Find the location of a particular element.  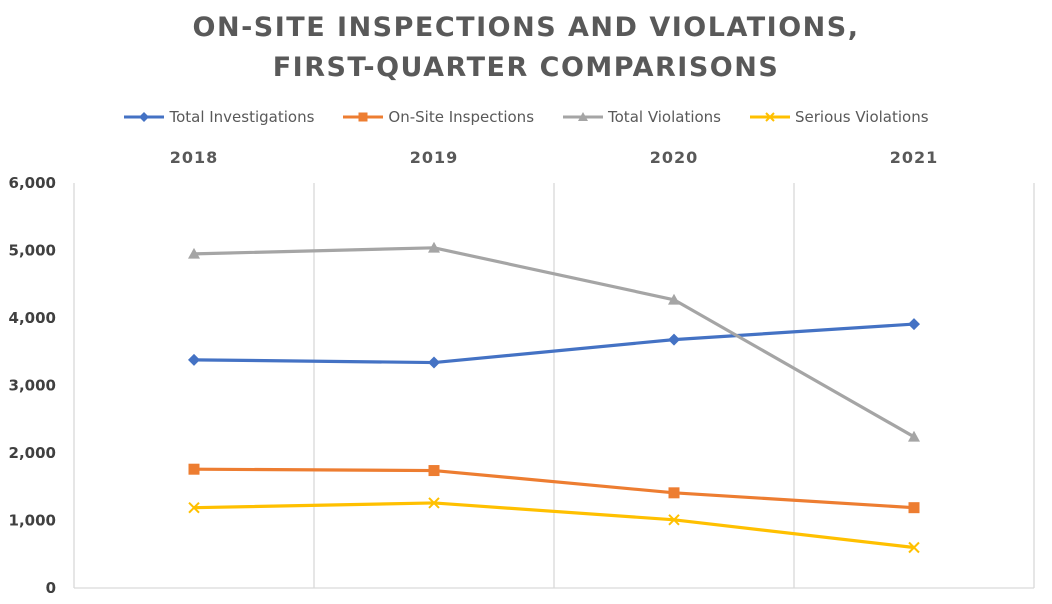

legend-label: Total Violations is located at coordinates (664, 117).